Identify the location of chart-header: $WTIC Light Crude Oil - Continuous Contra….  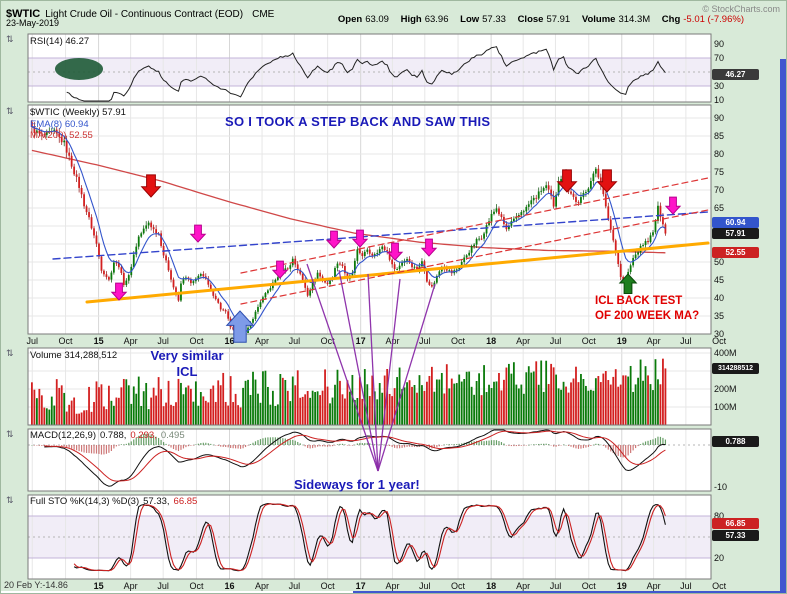
(140, 13).